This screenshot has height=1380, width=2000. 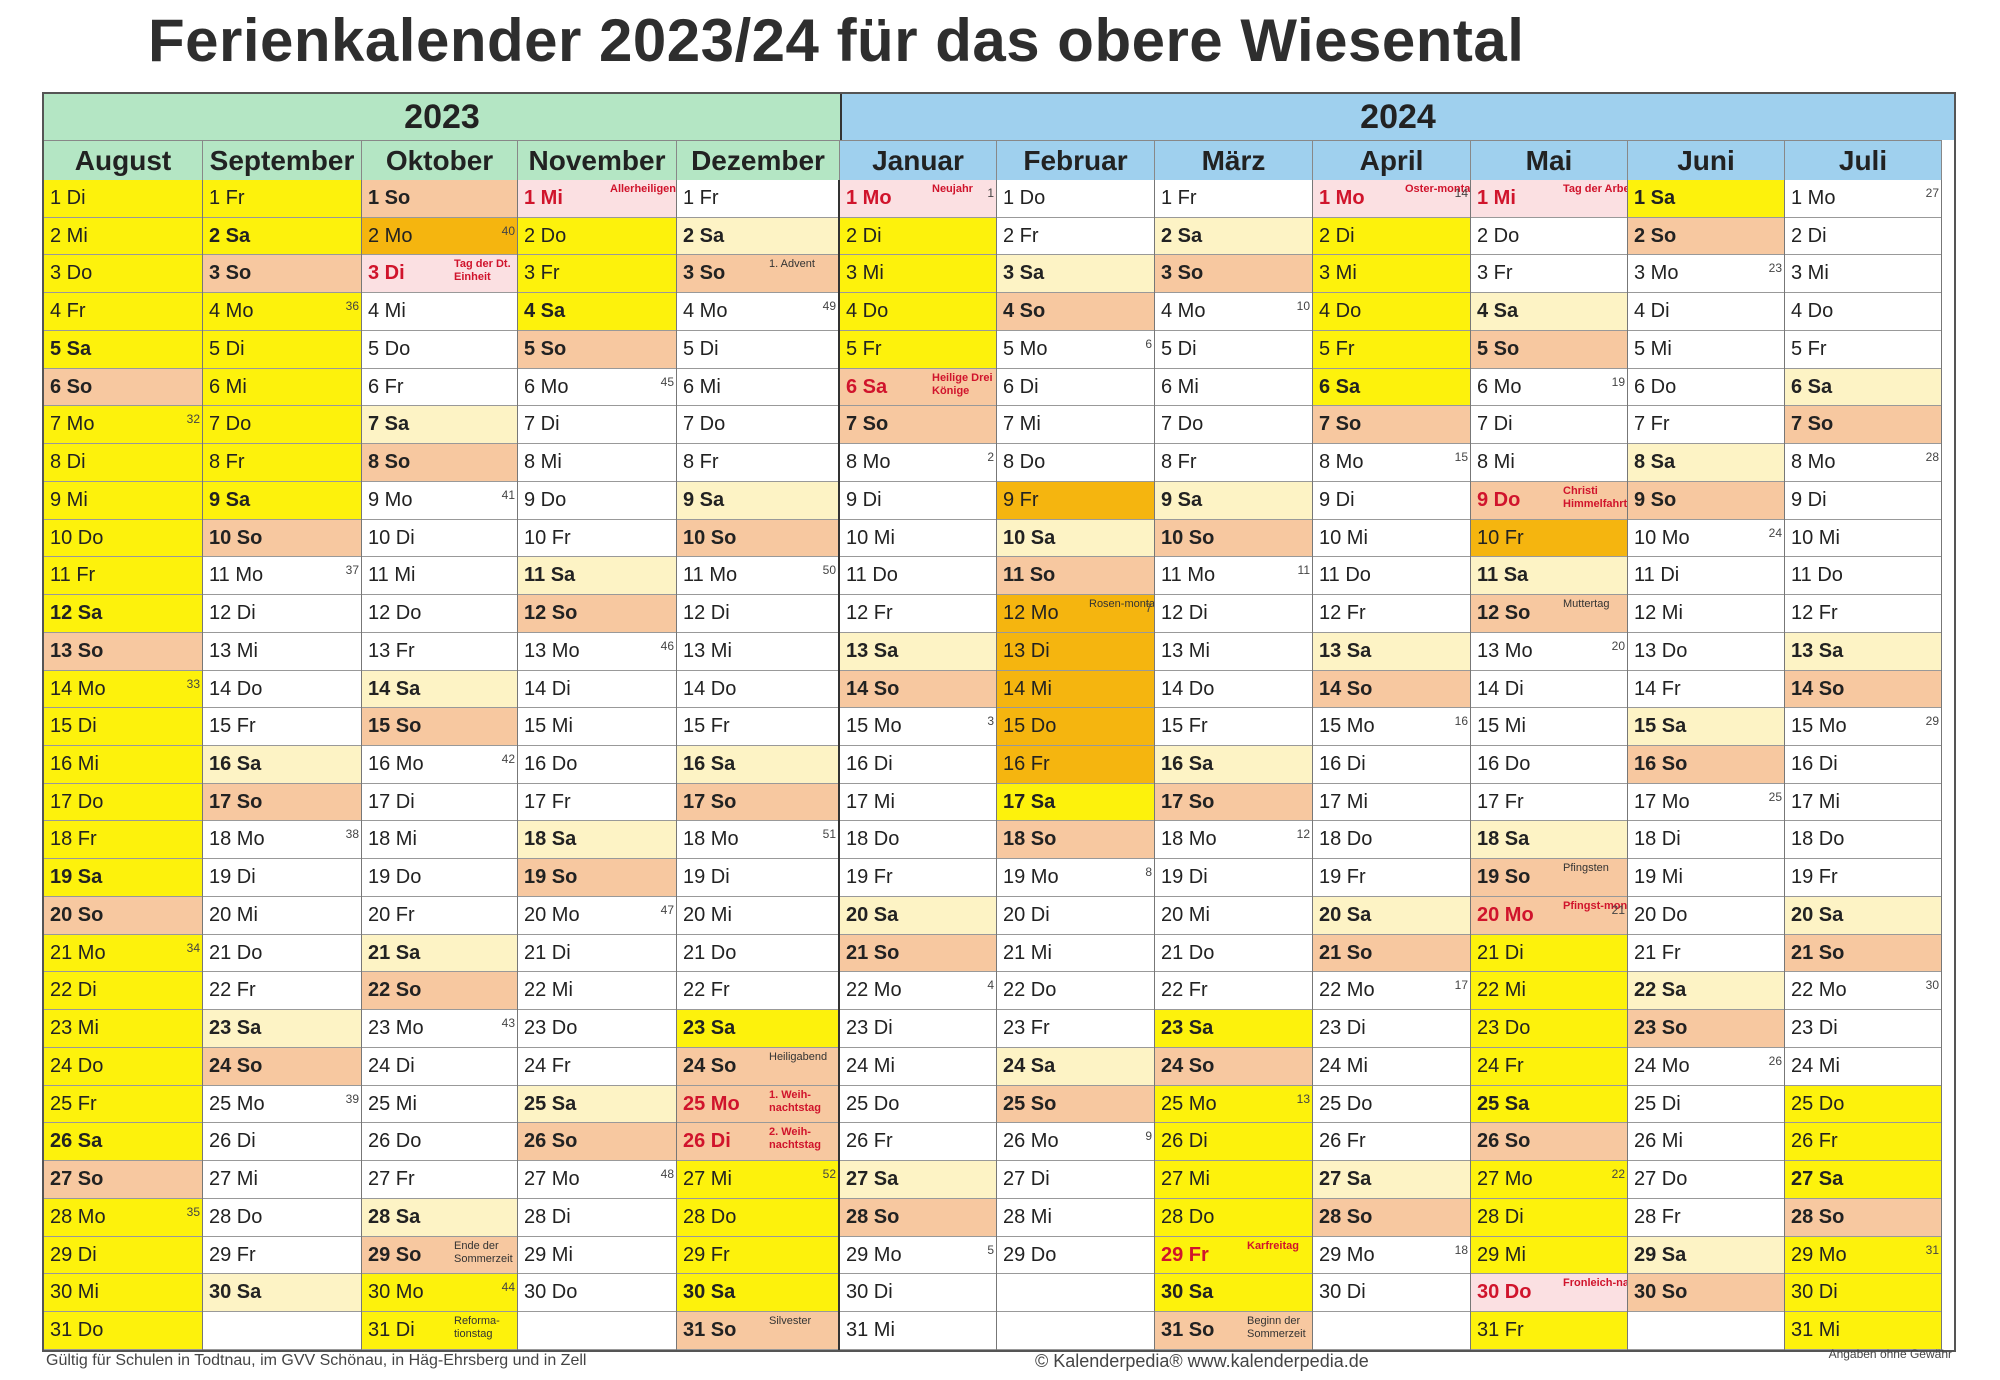 What do you see at coordinates (1498, 348) in the screenshot?
I see `day-label: 5 So` at bounding box center [1498, 348].